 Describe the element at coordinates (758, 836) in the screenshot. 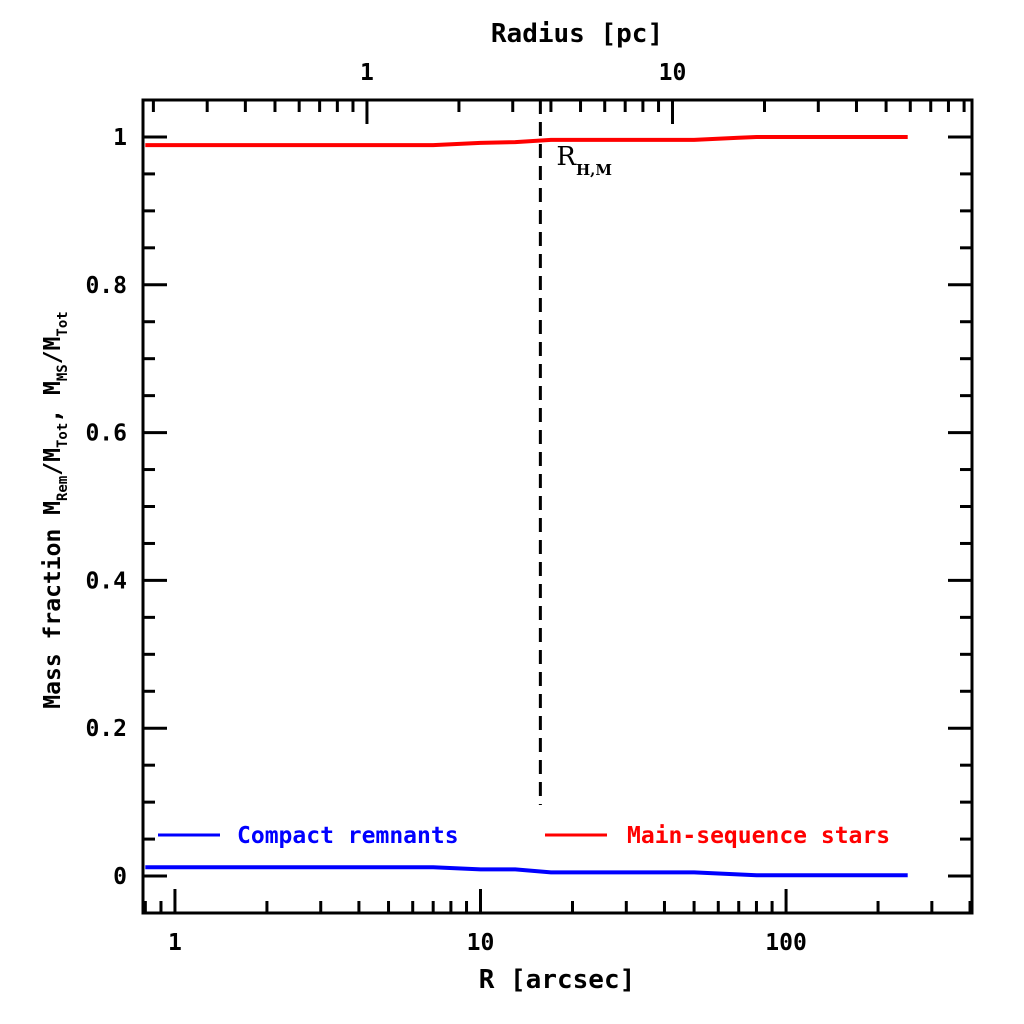

I see `legend-label-main-sequence: Main-sequence stars` at that location.